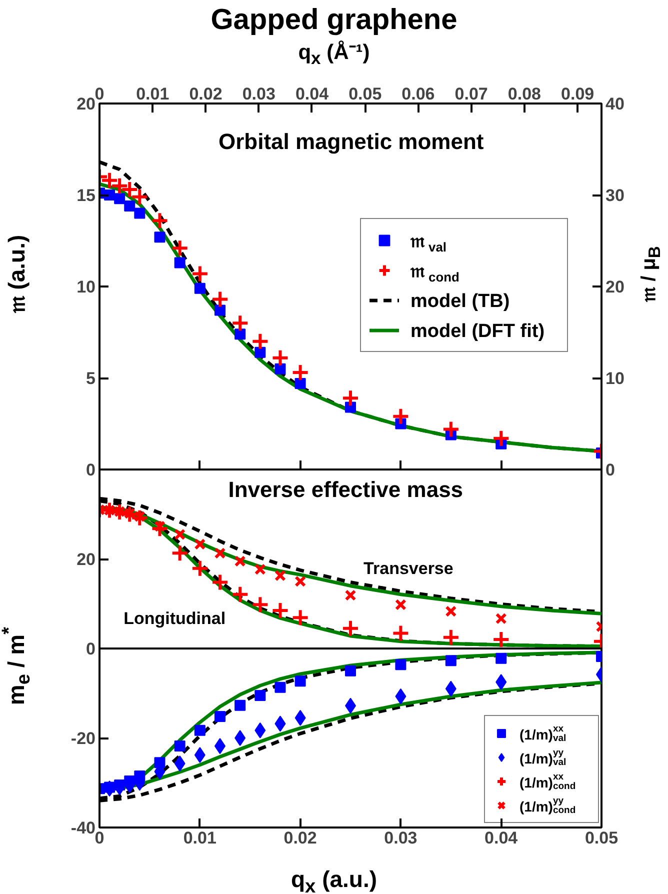  I want to click on x-axis-title: q$_{x}$ (a.u.), so click(334, 879).